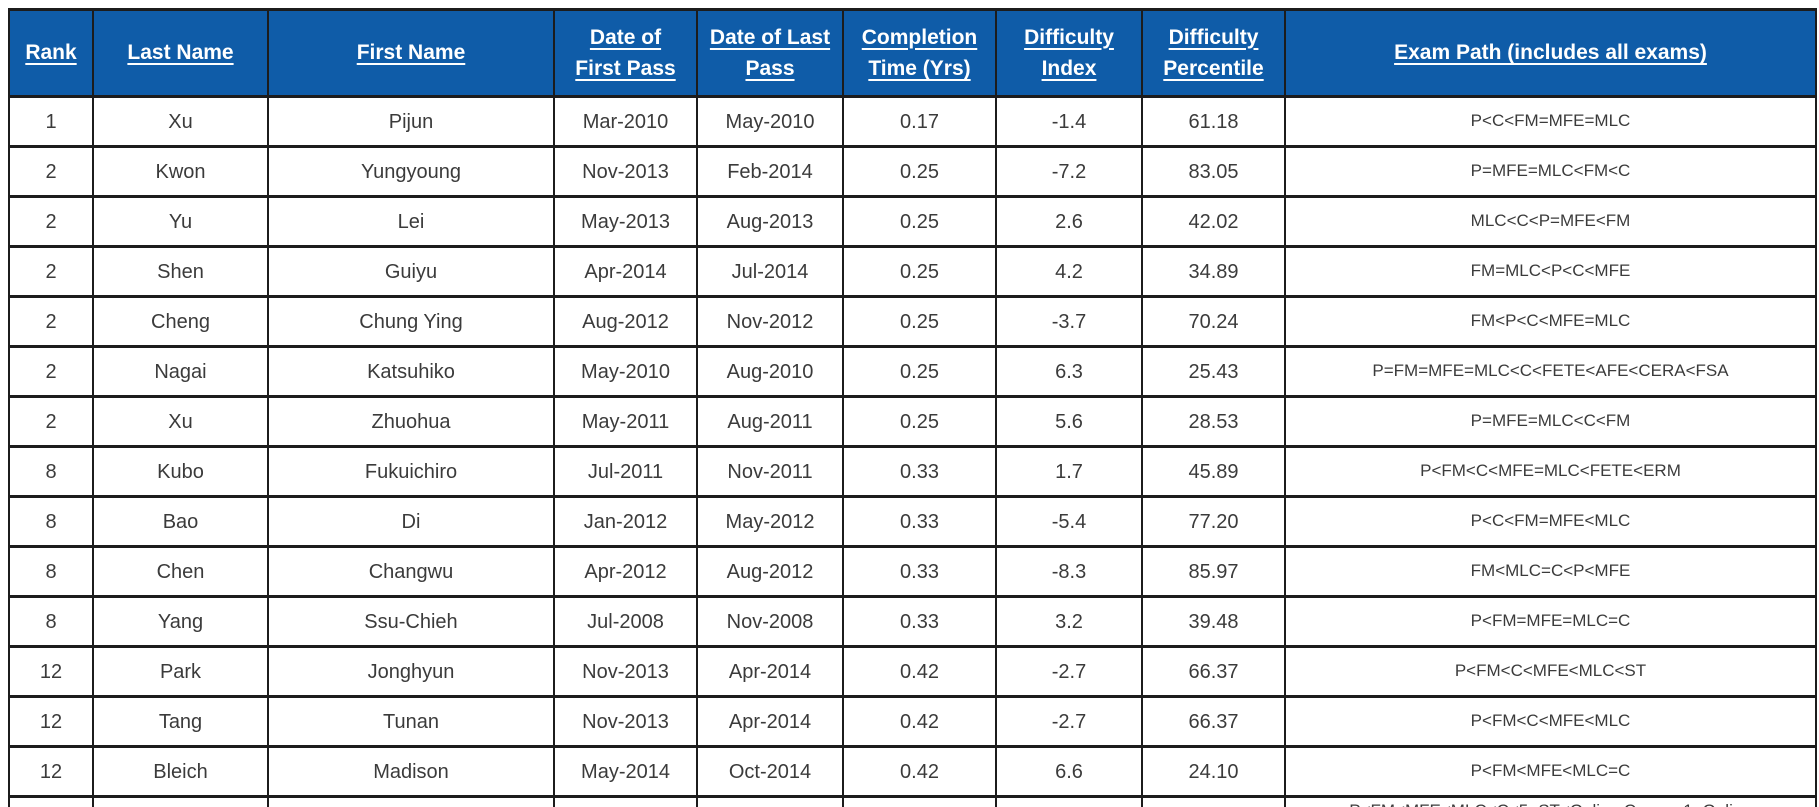  Describe the element at coordinates (1213, 371) in the screenshot. I see `cell-difficulty-percentile: 25.43` at that location.